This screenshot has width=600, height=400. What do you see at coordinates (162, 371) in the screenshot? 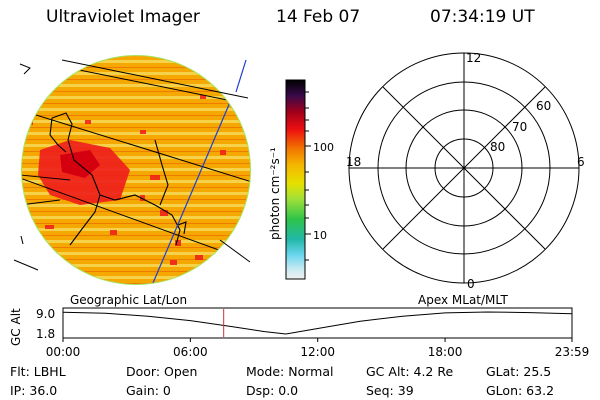
I see `door-status: Door: Open` at bounding box center [162, 371].